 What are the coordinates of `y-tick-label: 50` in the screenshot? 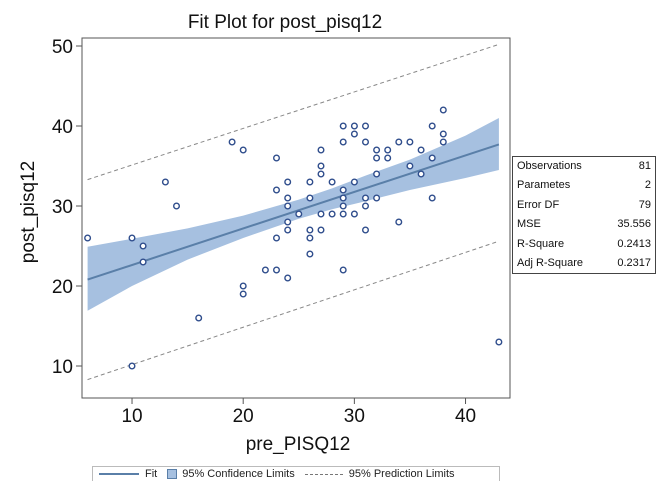 It's located at (62, 47).